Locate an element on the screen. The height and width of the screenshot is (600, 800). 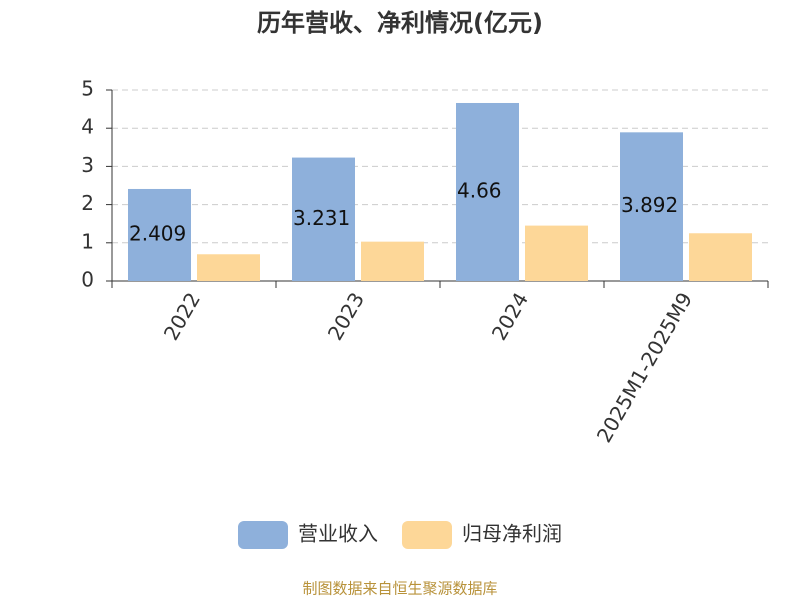
x-tick-label: 2022 is located at coordinates (182, 316).